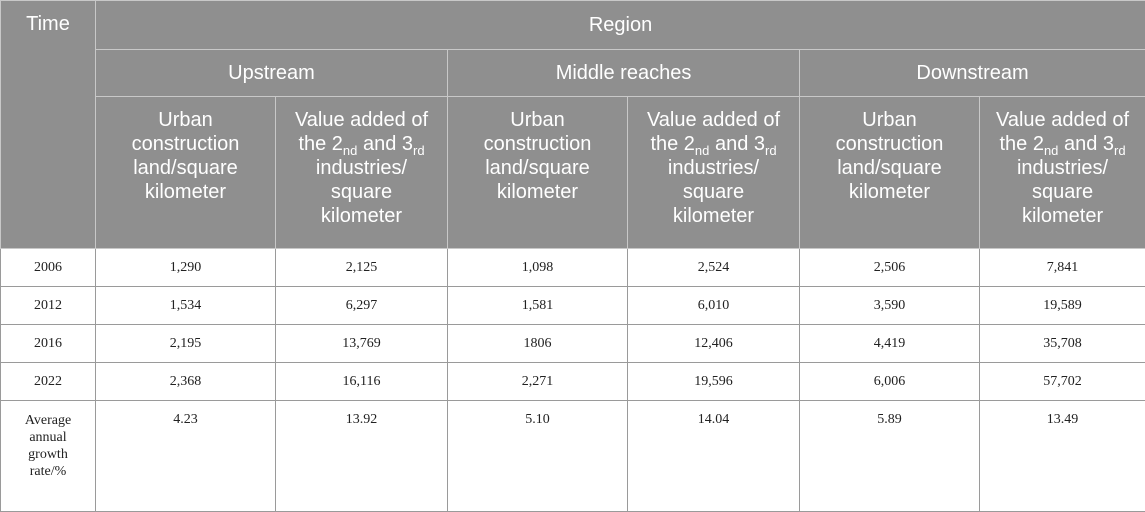 The height and width of the screenshot is (512, 1145). What do you see at coordinates (186, 268) in the screenshot?
I see `table-cell: 1,290` at bounding box center [186, 268].